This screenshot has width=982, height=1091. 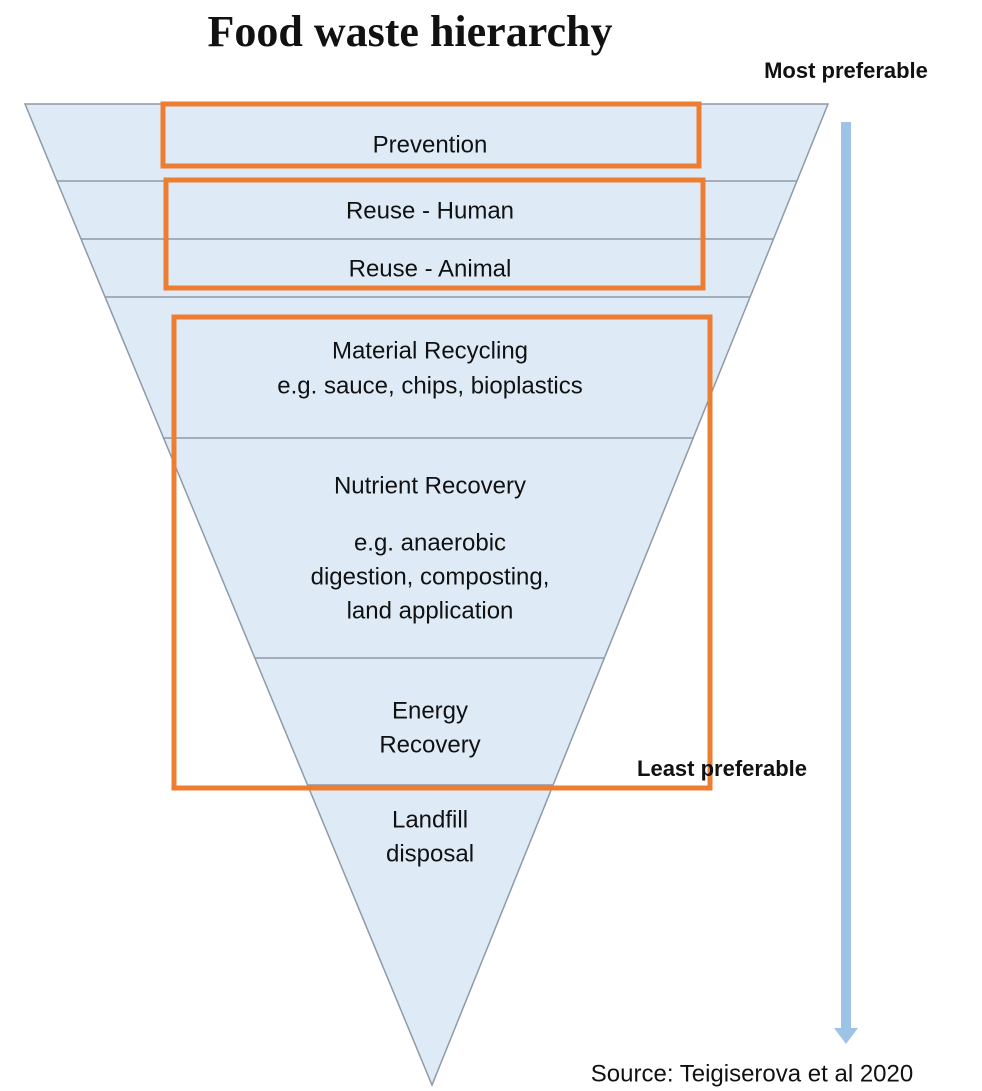 I want to click on source: Source: Teigiserova et al 2020, so click(x=752, y=1073).